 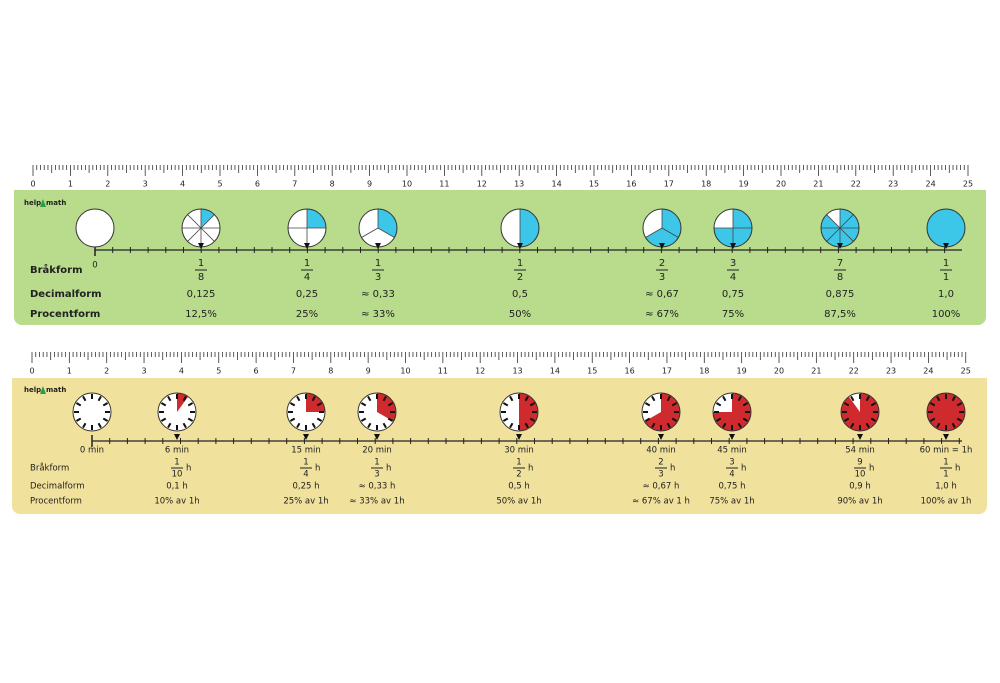 I want to click on logo-icon, so click(x=43, y=390).